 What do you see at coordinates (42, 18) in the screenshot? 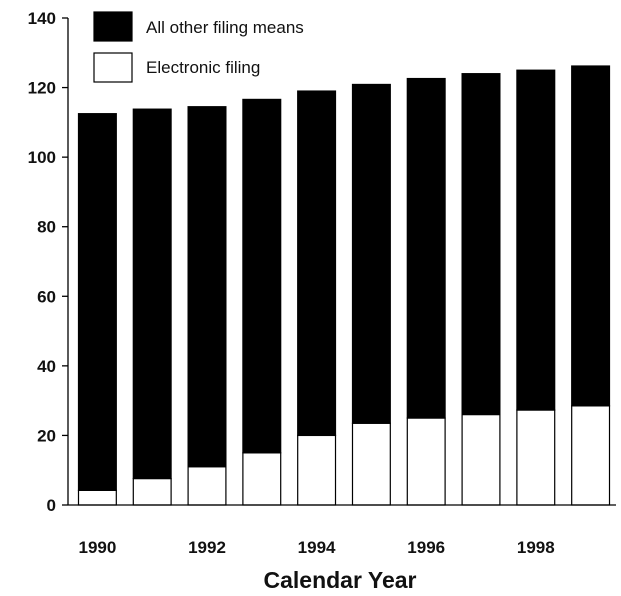
I see `y-tick-label: 140` at bounding box center [42, 18].